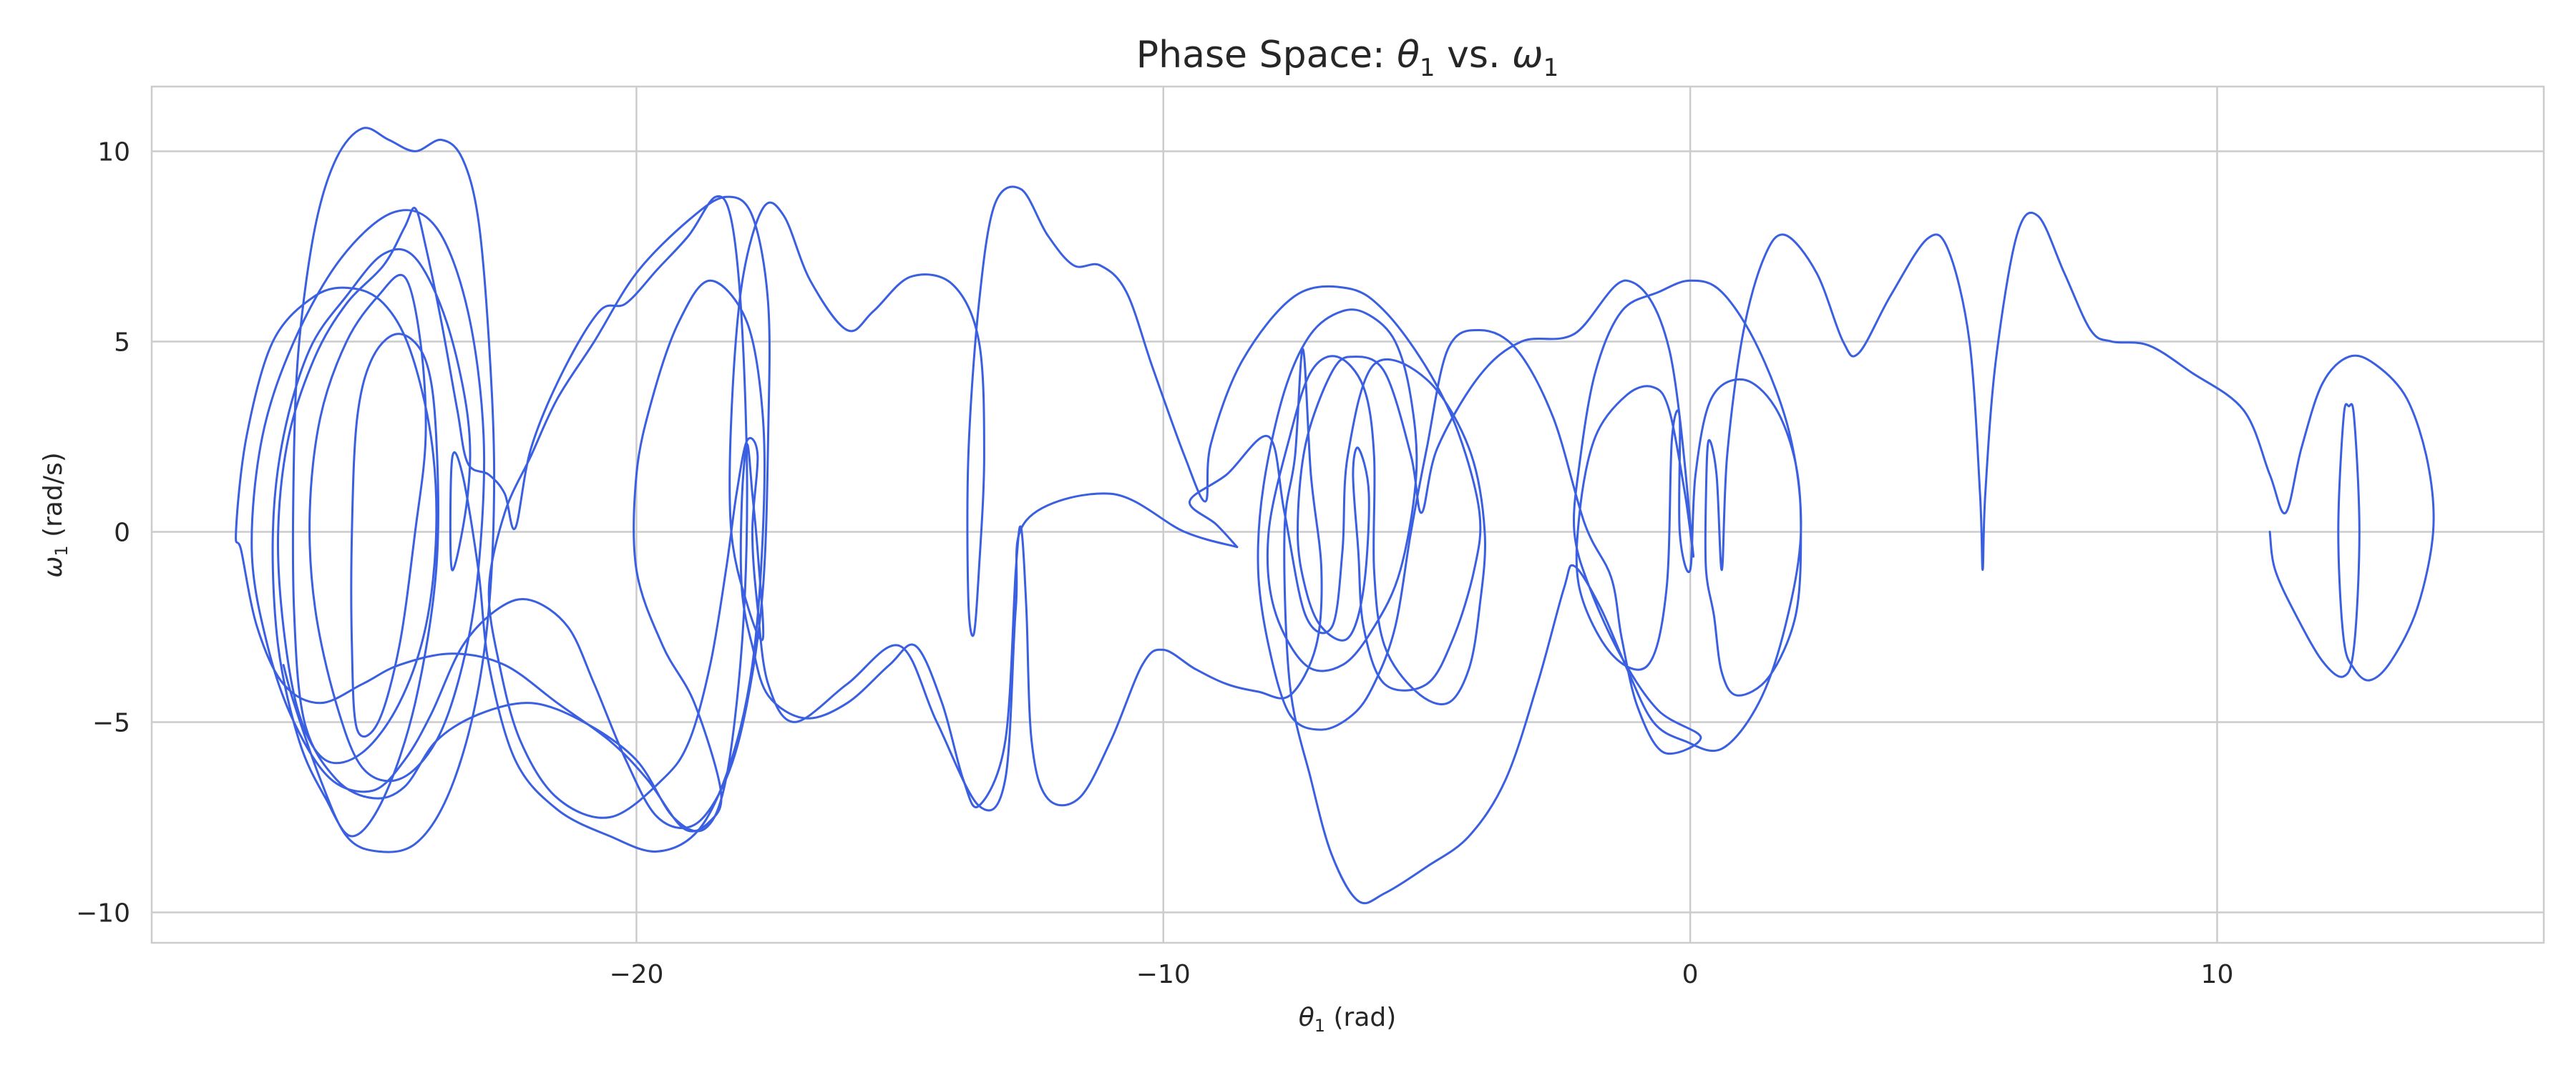  What do you see at coordinates (1551, 68) in the screenshot?
I see `chart-title-omega-sub: 1` at bounding box center [1551, 68].